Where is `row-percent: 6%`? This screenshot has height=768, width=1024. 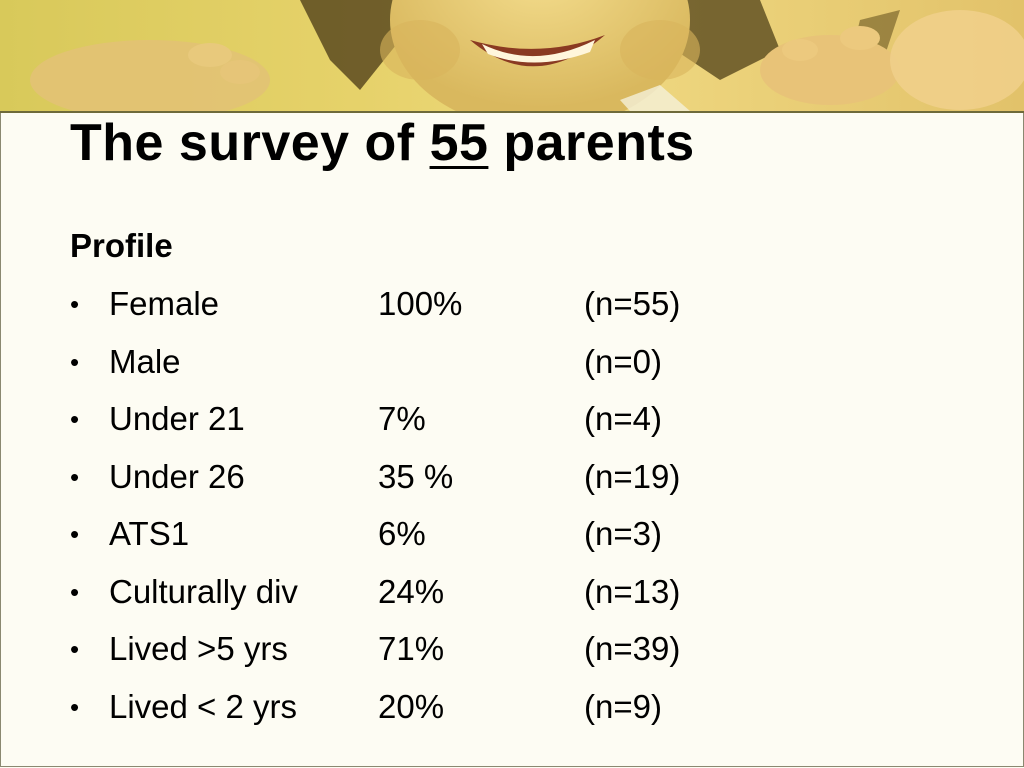
row-percent: 6% is located at coordinates (402, 533).